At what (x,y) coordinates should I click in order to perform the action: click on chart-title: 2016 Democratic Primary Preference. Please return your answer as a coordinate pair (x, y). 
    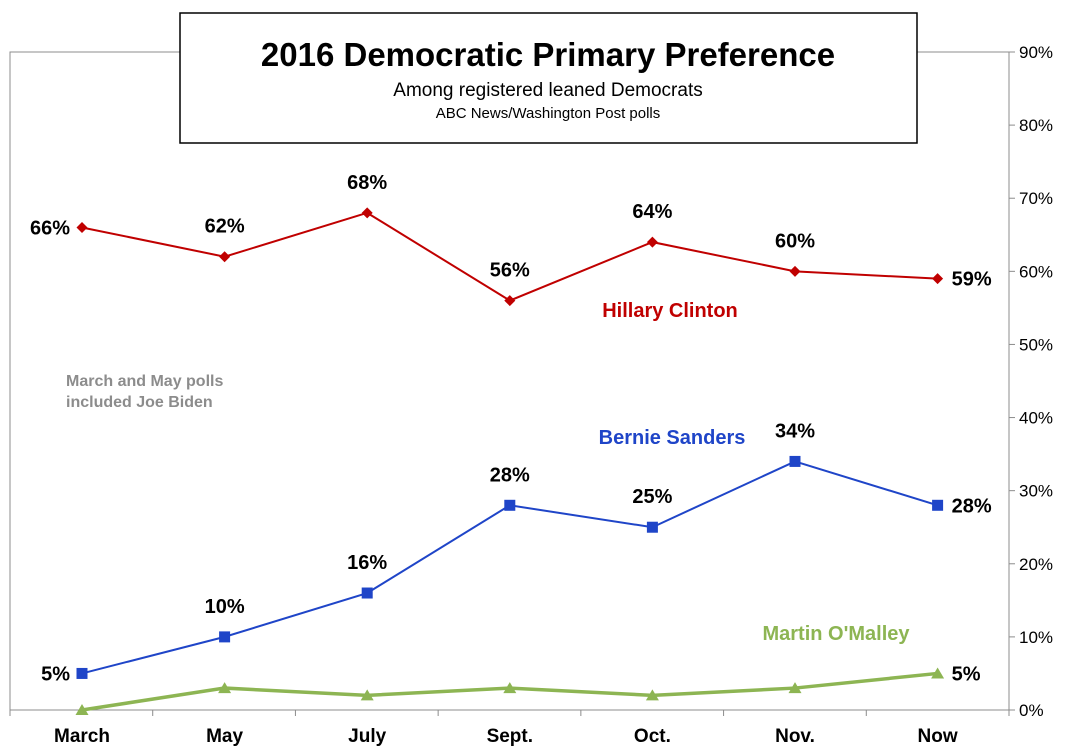
    Looking at the image, I should click on (548, 54).